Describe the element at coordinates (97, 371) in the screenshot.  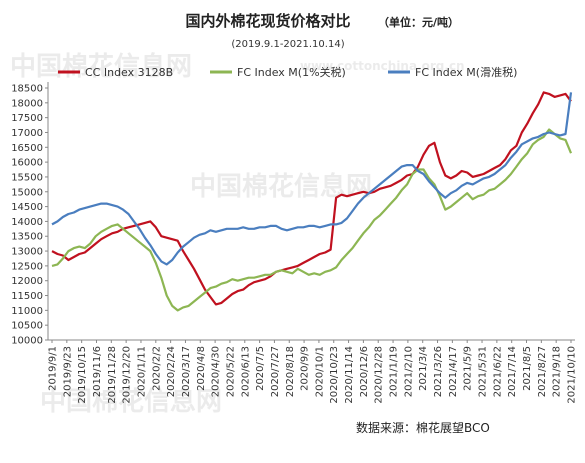
I see `x-tick-label: 2019/11/6` at that location.